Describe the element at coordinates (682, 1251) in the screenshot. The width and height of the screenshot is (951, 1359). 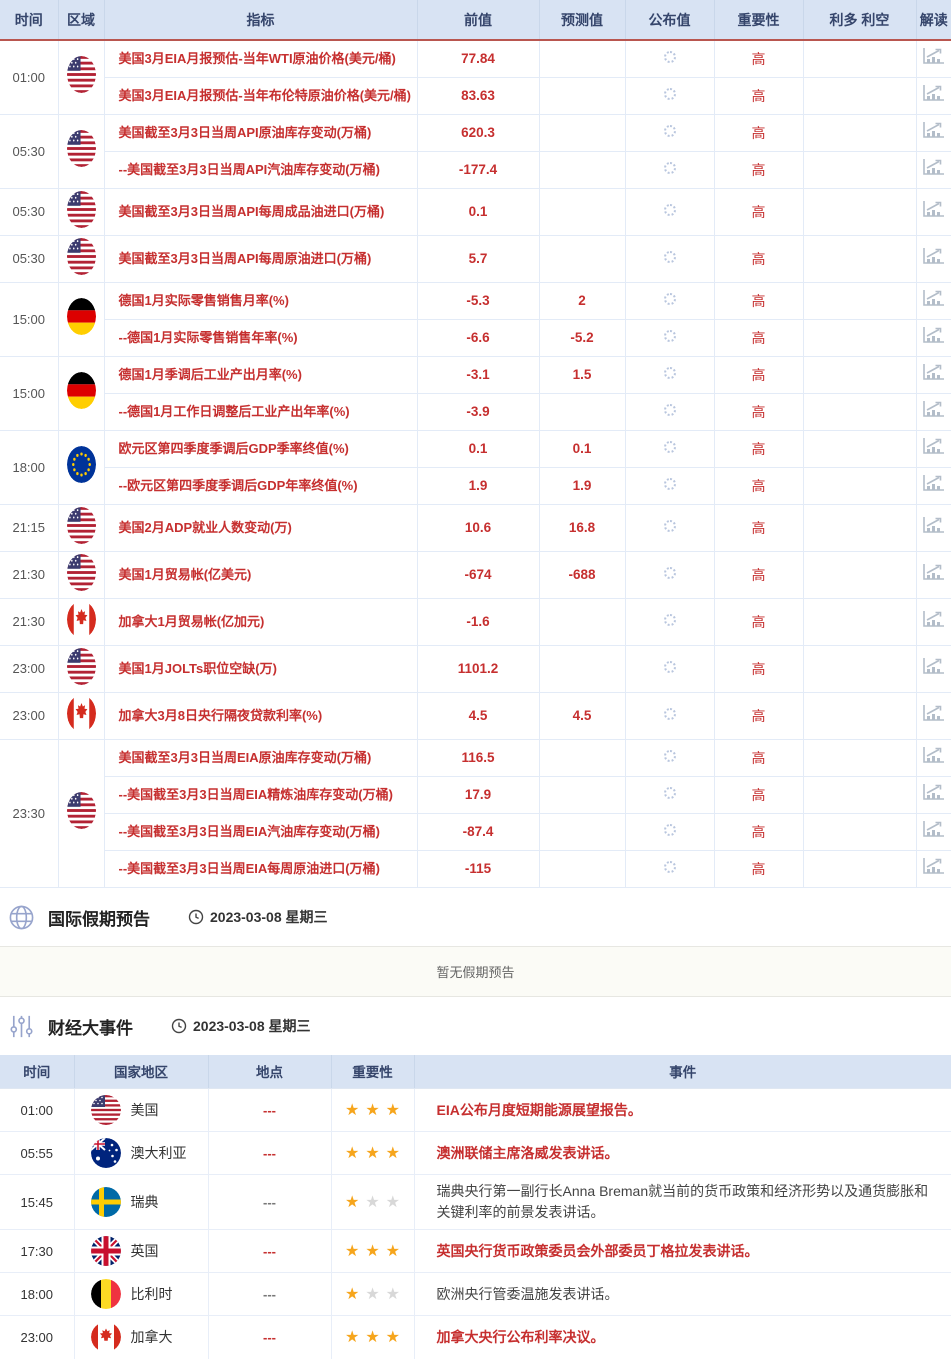
I see `event-link: 英国央行货币政策委员会外部委员丁格拉发表讲话。` at that location.